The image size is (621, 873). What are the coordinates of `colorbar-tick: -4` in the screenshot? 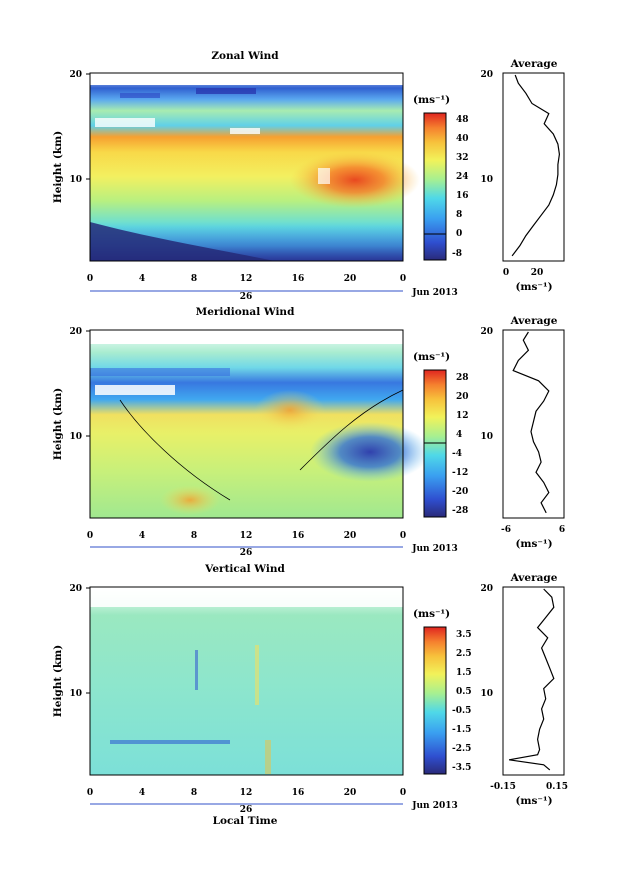 It's located at (457, 454).